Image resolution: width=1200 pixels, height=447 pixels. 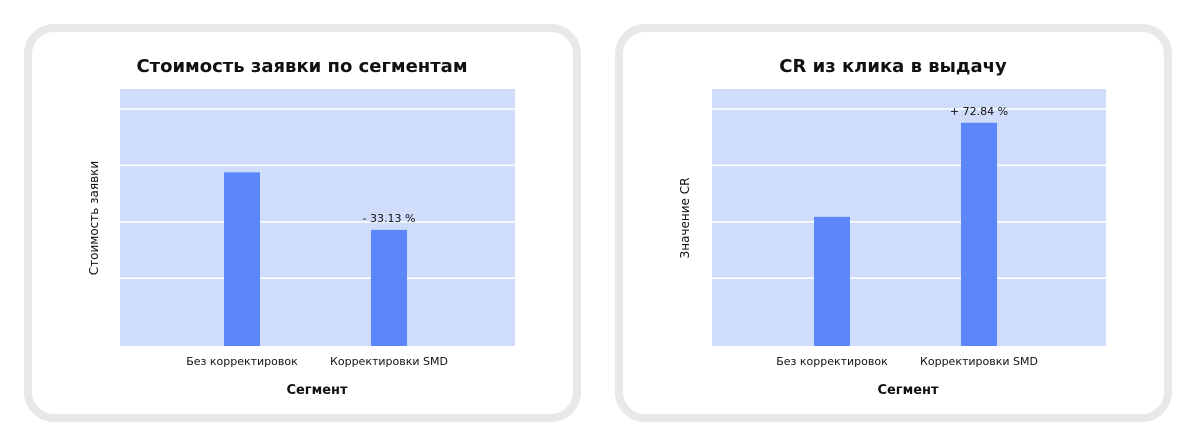 What do you see at coordinates (685, 218) in the screenshot?
I see `y-axis-label: Значение CR` at bounding box center [685, 218].